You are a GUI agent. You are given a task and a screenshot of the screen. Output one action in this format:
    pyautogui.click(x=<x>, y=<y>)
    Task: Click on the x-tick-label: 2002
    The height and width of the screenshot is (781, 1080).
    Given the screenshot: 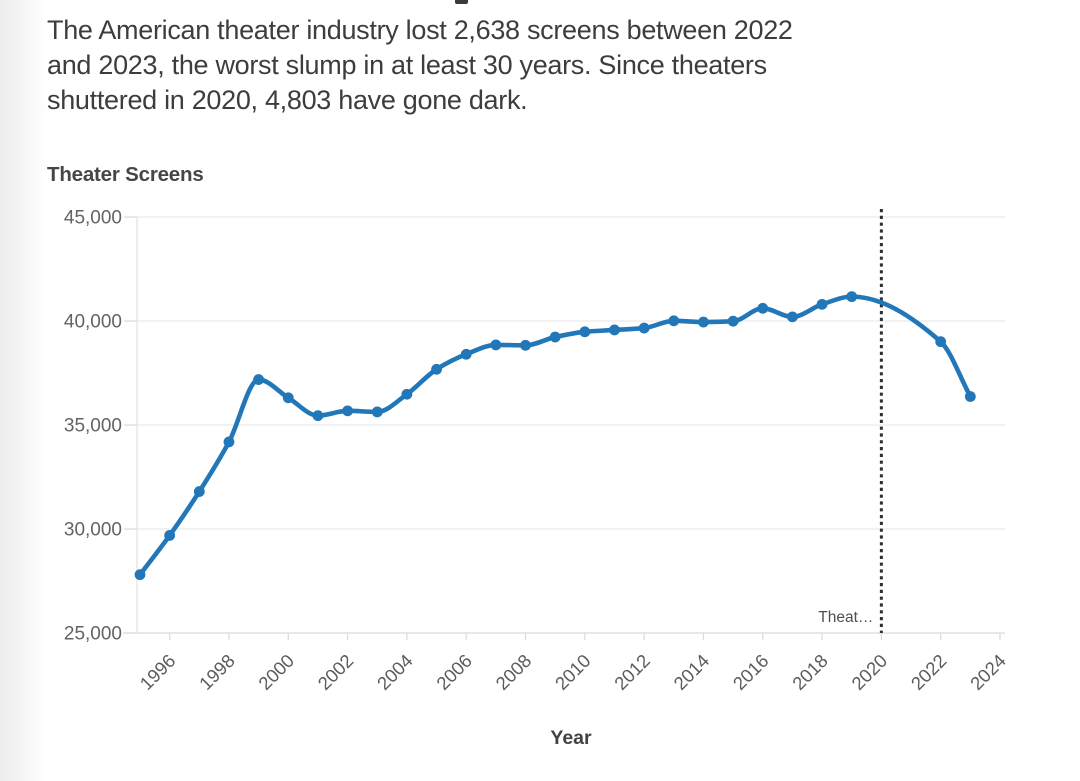 What is the action you would take?
    pyautogui.click(x=335, y=672)
    